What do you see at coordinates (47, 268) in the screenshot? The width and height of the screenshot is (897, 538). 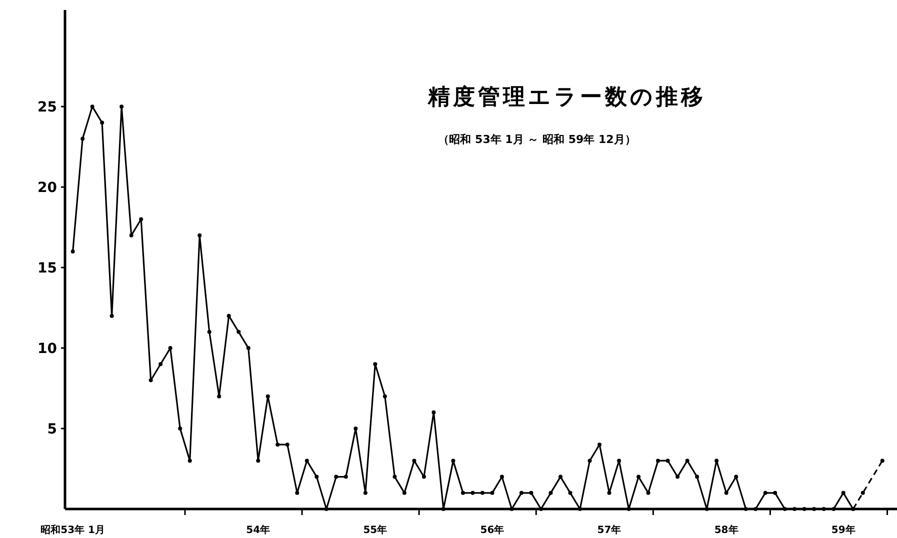 I see `y-tick-label: 15` at bounding box center [47, 268].